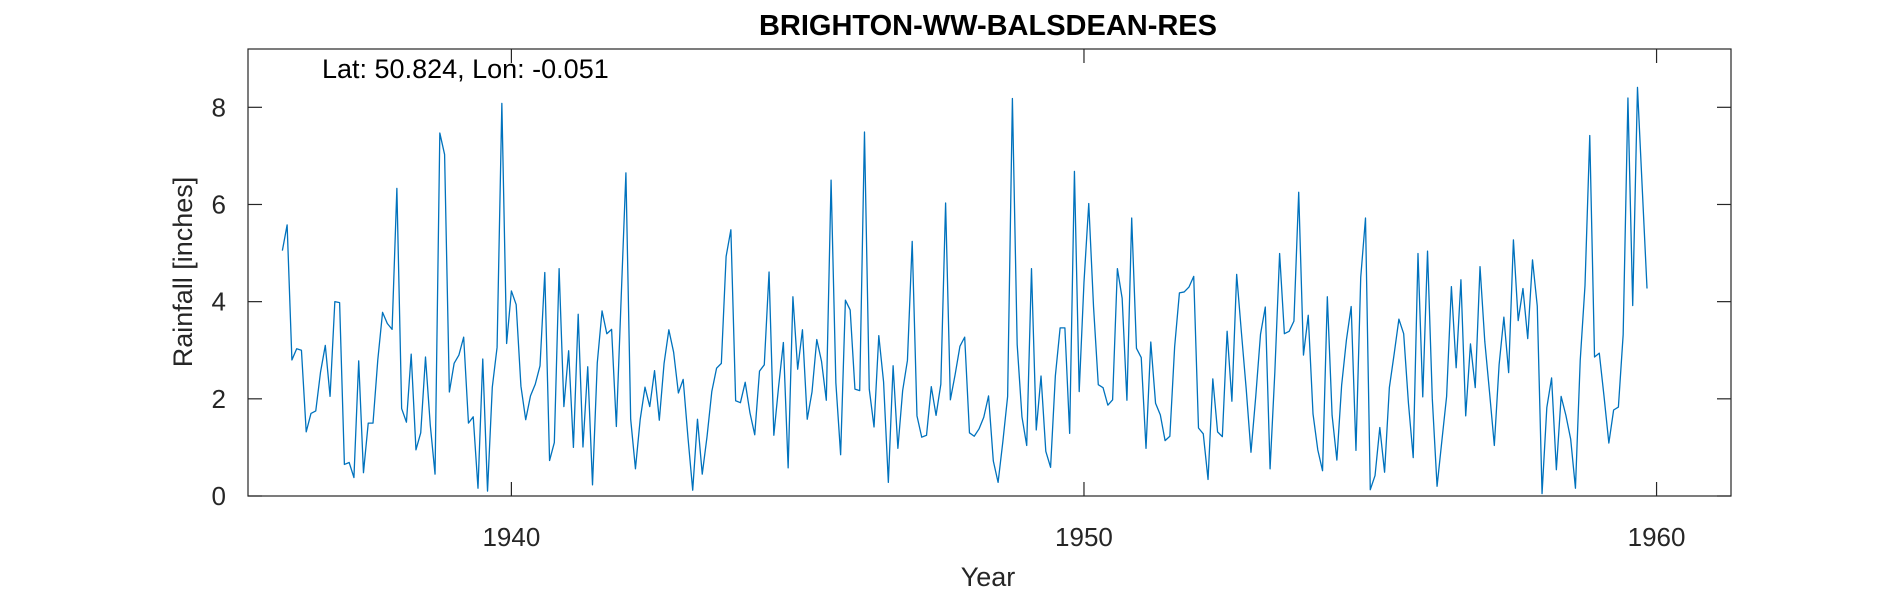 The image size is (1890, 591). I want to click on chart-title: BRIGHTON-WW-BALSDEAN-RES, so click(988, 26).